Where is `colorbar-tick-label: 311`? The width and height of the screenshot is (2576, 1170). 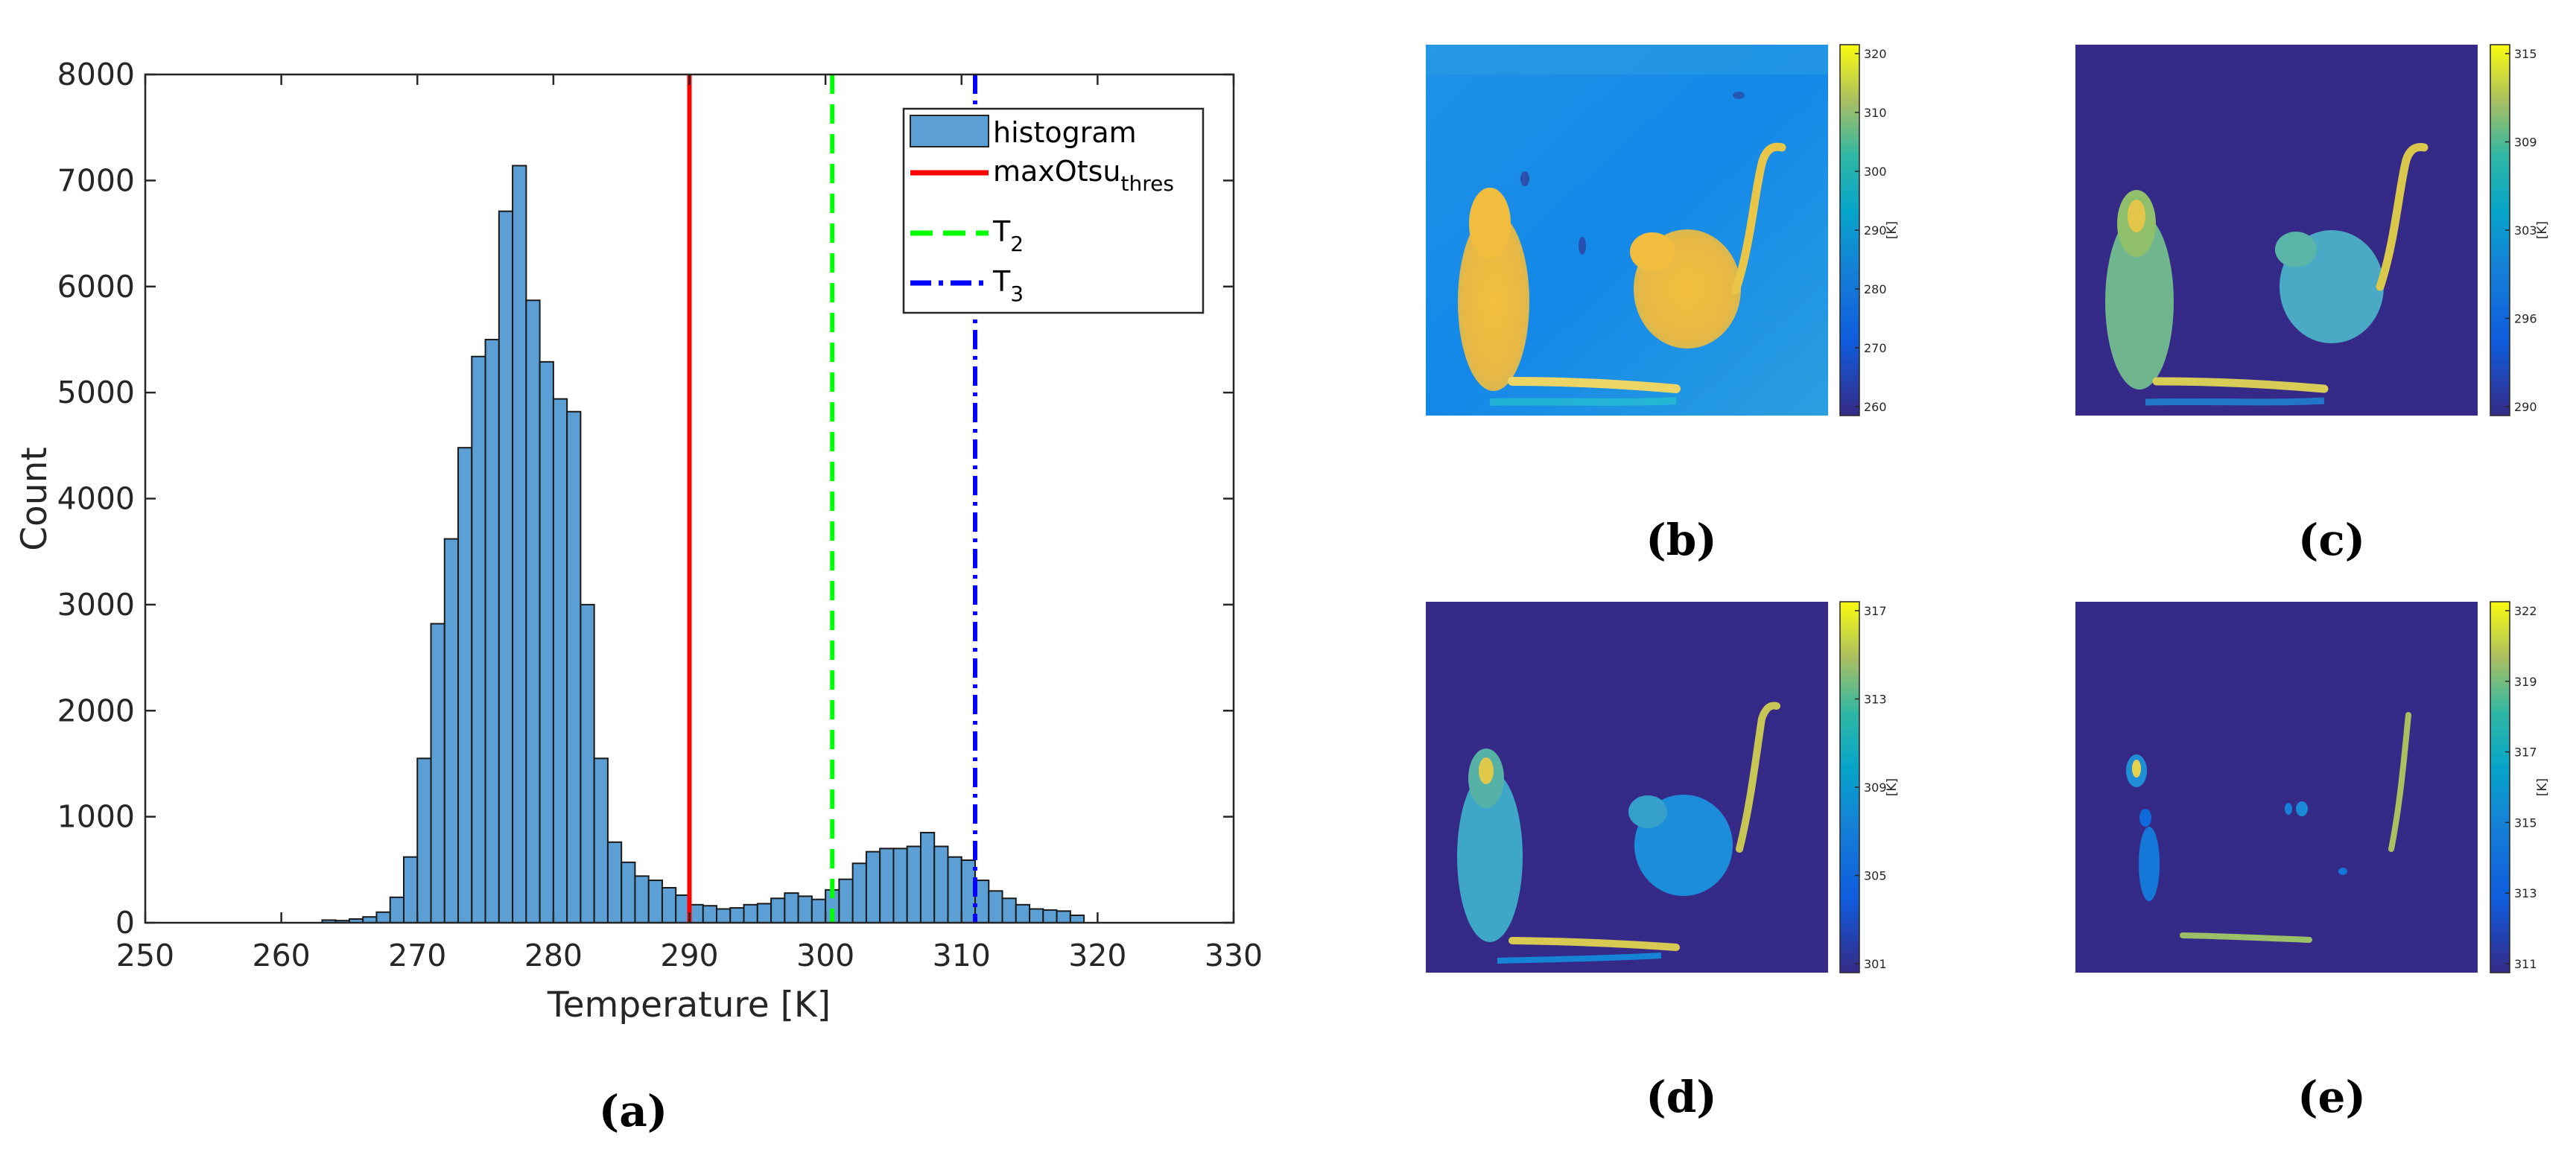
colorbar-tick-label: 311 is located at coordinates (2526, 964).